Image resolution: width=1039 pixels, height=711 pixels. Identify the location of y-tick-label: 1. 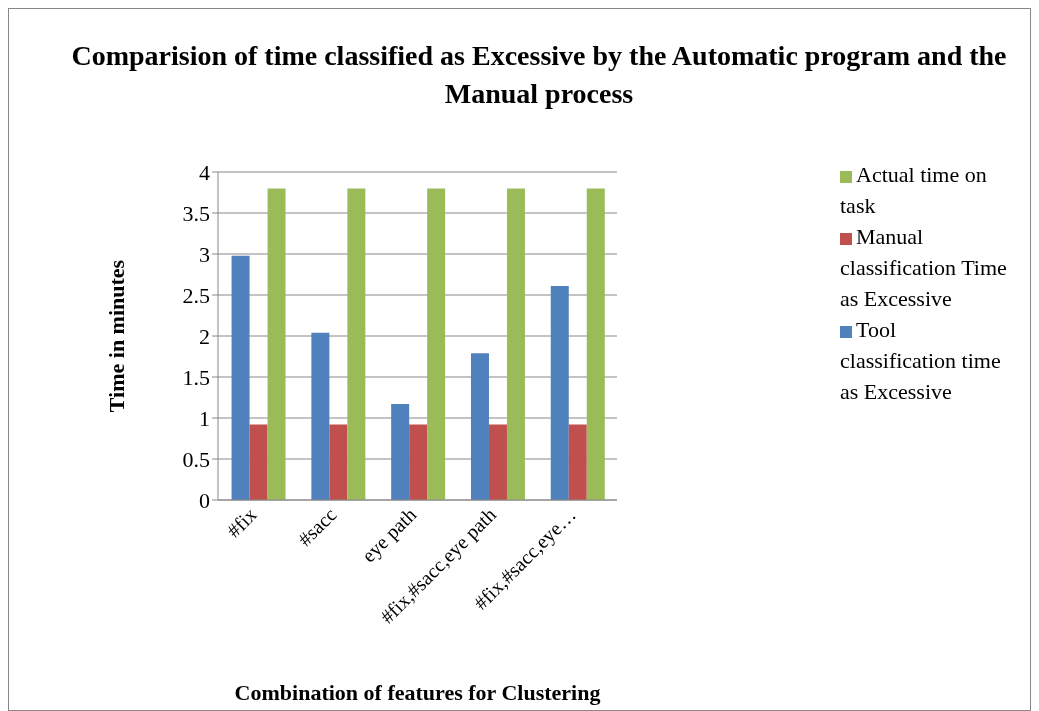
(204, 418).